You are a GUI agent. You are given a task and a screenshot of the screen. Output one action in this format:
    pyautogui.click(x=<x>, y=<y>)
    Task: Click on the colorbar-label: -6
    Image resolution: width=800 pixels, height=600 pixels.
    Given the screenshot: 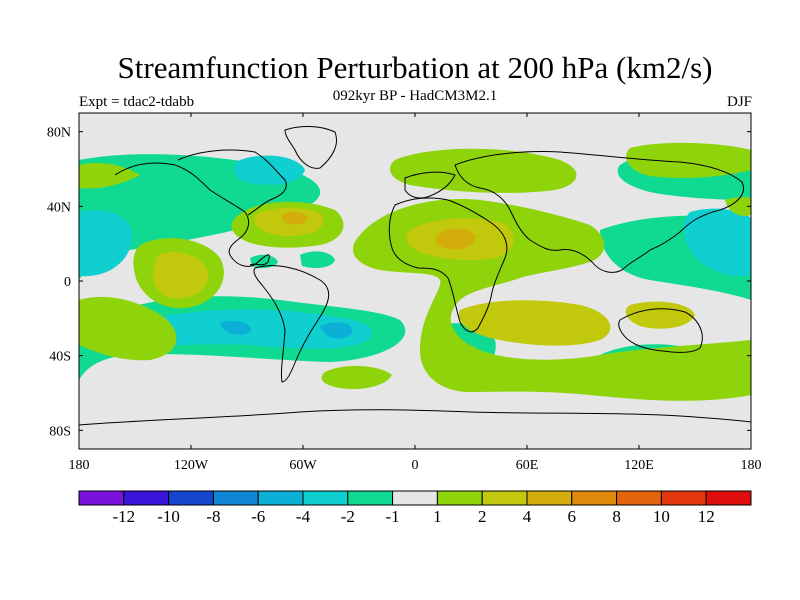 What is the action you would take?
    pyautogui.click(x=258, y=516)
    